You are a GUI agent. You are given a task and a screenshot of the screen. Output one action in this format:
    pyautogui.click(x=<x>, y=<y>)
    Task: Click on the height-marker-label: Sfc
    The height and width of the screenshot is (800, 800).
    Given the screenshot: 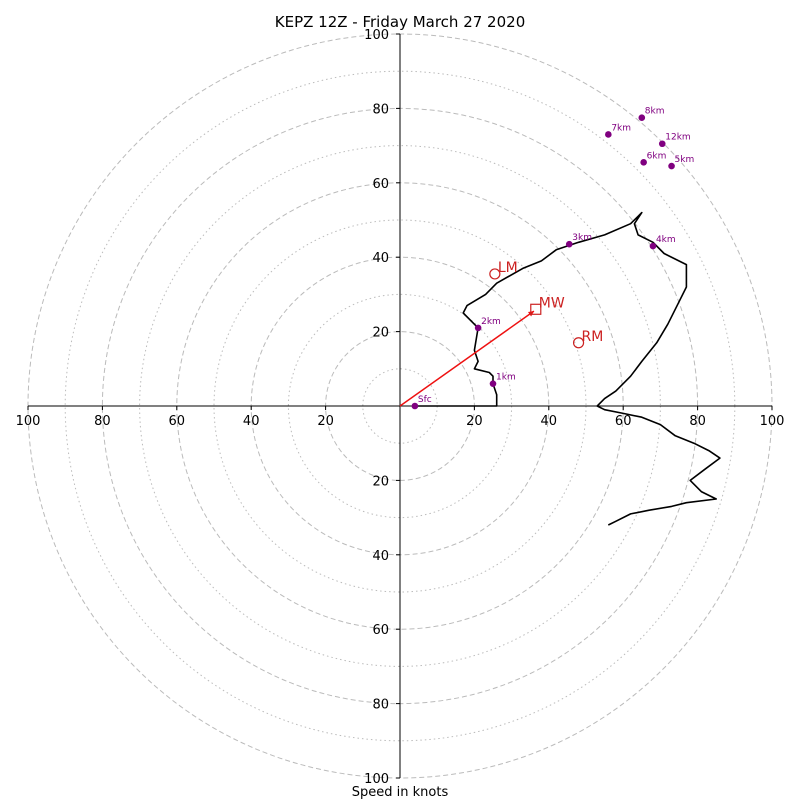 What is the action you would take?
    pyautogui.click(x=425, y=400)
    